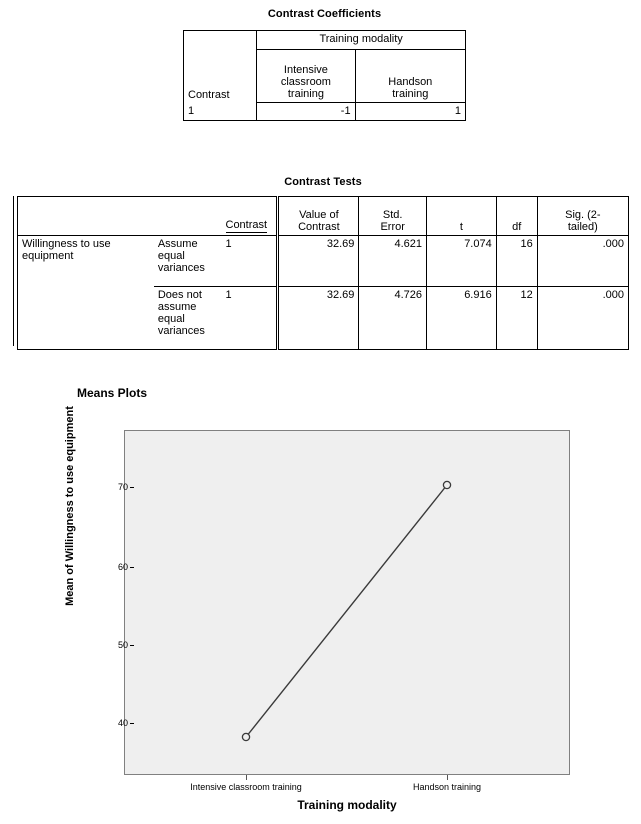  I want to click on cell-t-value: 7.074, so click(461, 261).